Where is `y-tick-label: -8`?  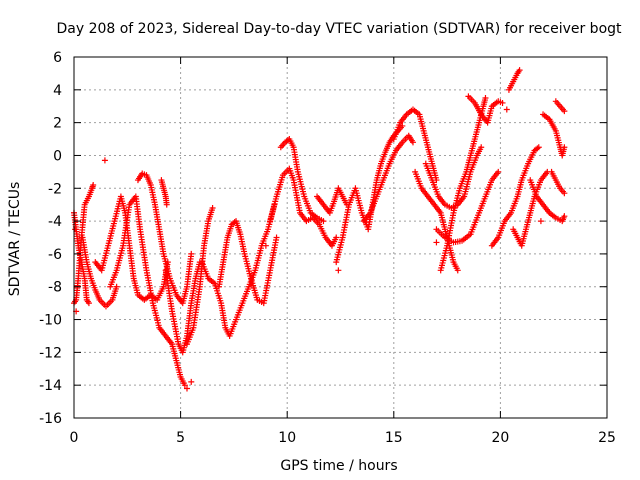 y-tick-label: -8 is located at coordinates (55, 288).